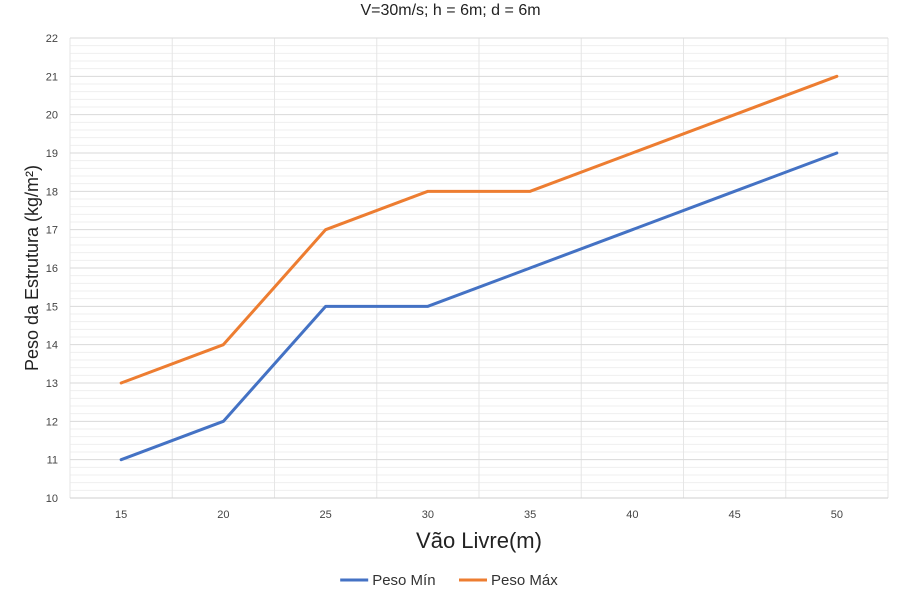 The image size is (901, 600). I want to click on y-tick-label: 11, so click(52, 461).